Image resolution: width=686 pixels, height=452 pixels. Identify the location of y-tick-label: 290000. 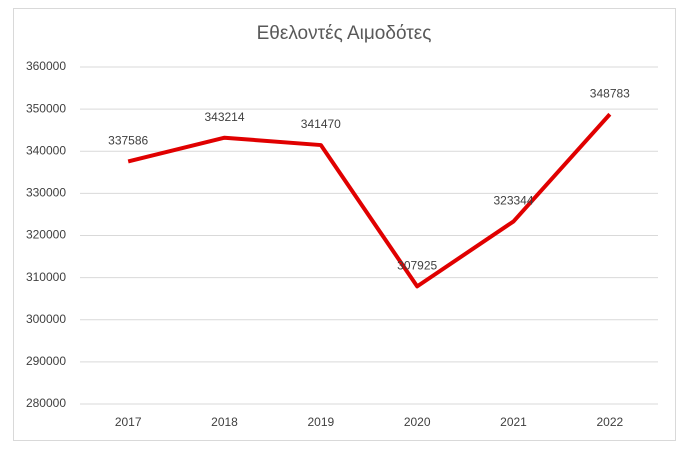
(46, 361).